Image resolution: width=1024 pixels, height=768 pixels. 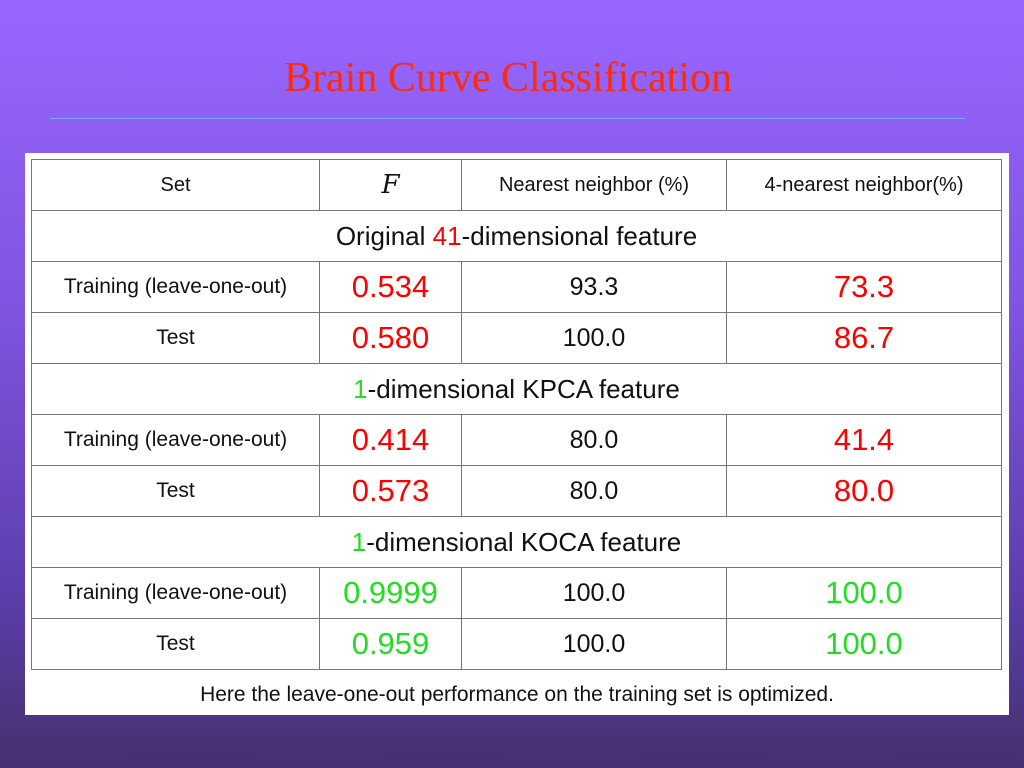 I want to click on table-row: Training (leave-one-out) 0.414 80.0 41.4, so click(x=516, y=440).